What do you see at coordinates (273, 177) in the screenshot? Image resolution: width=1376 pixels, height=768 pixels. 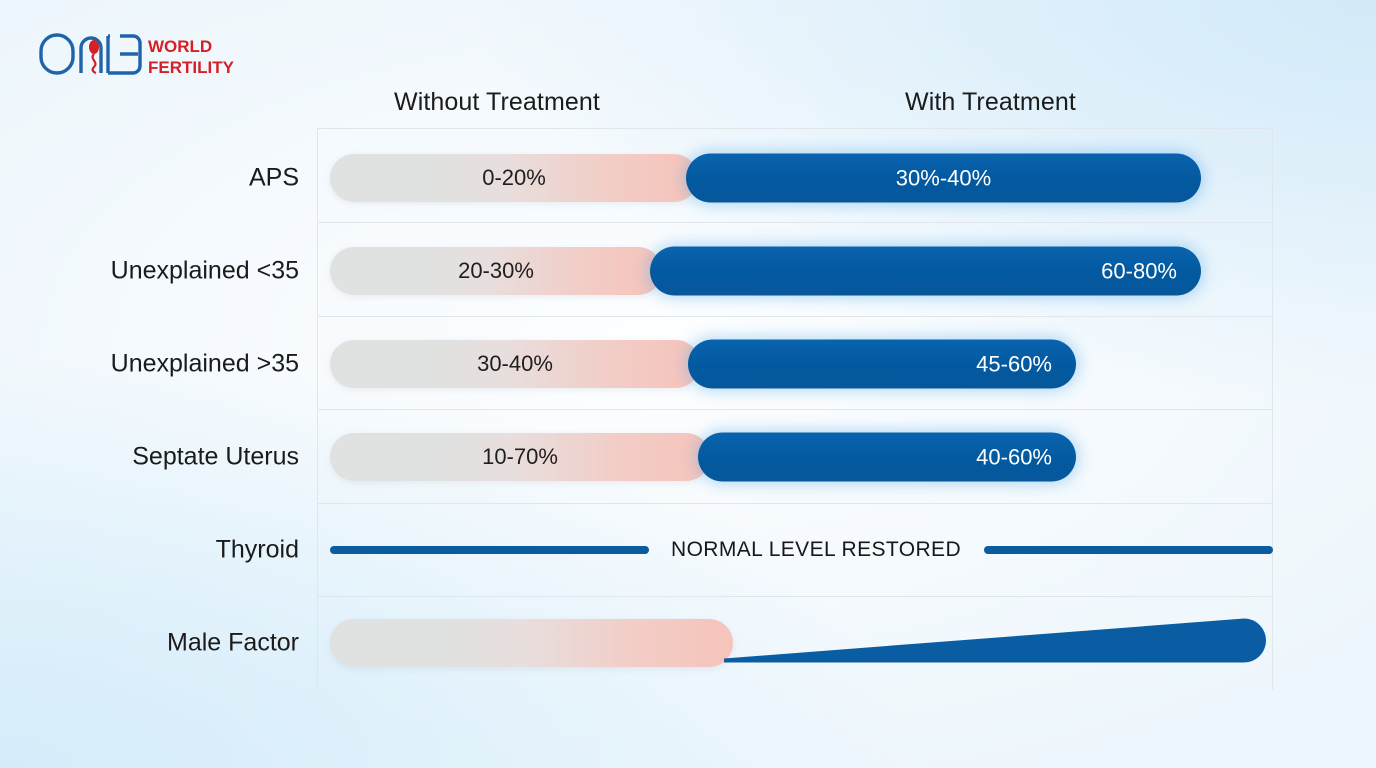 I see `row-label-aps: APS` at bounding box center [273, 177].